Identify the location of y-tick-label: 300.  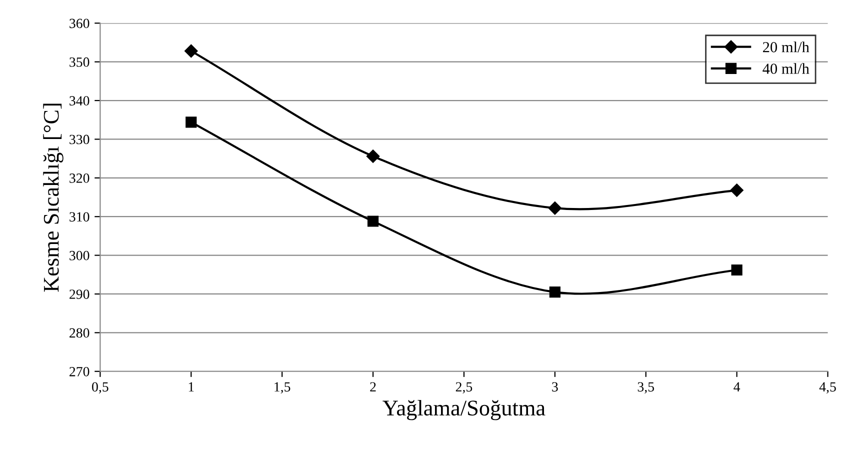
(80, 255).